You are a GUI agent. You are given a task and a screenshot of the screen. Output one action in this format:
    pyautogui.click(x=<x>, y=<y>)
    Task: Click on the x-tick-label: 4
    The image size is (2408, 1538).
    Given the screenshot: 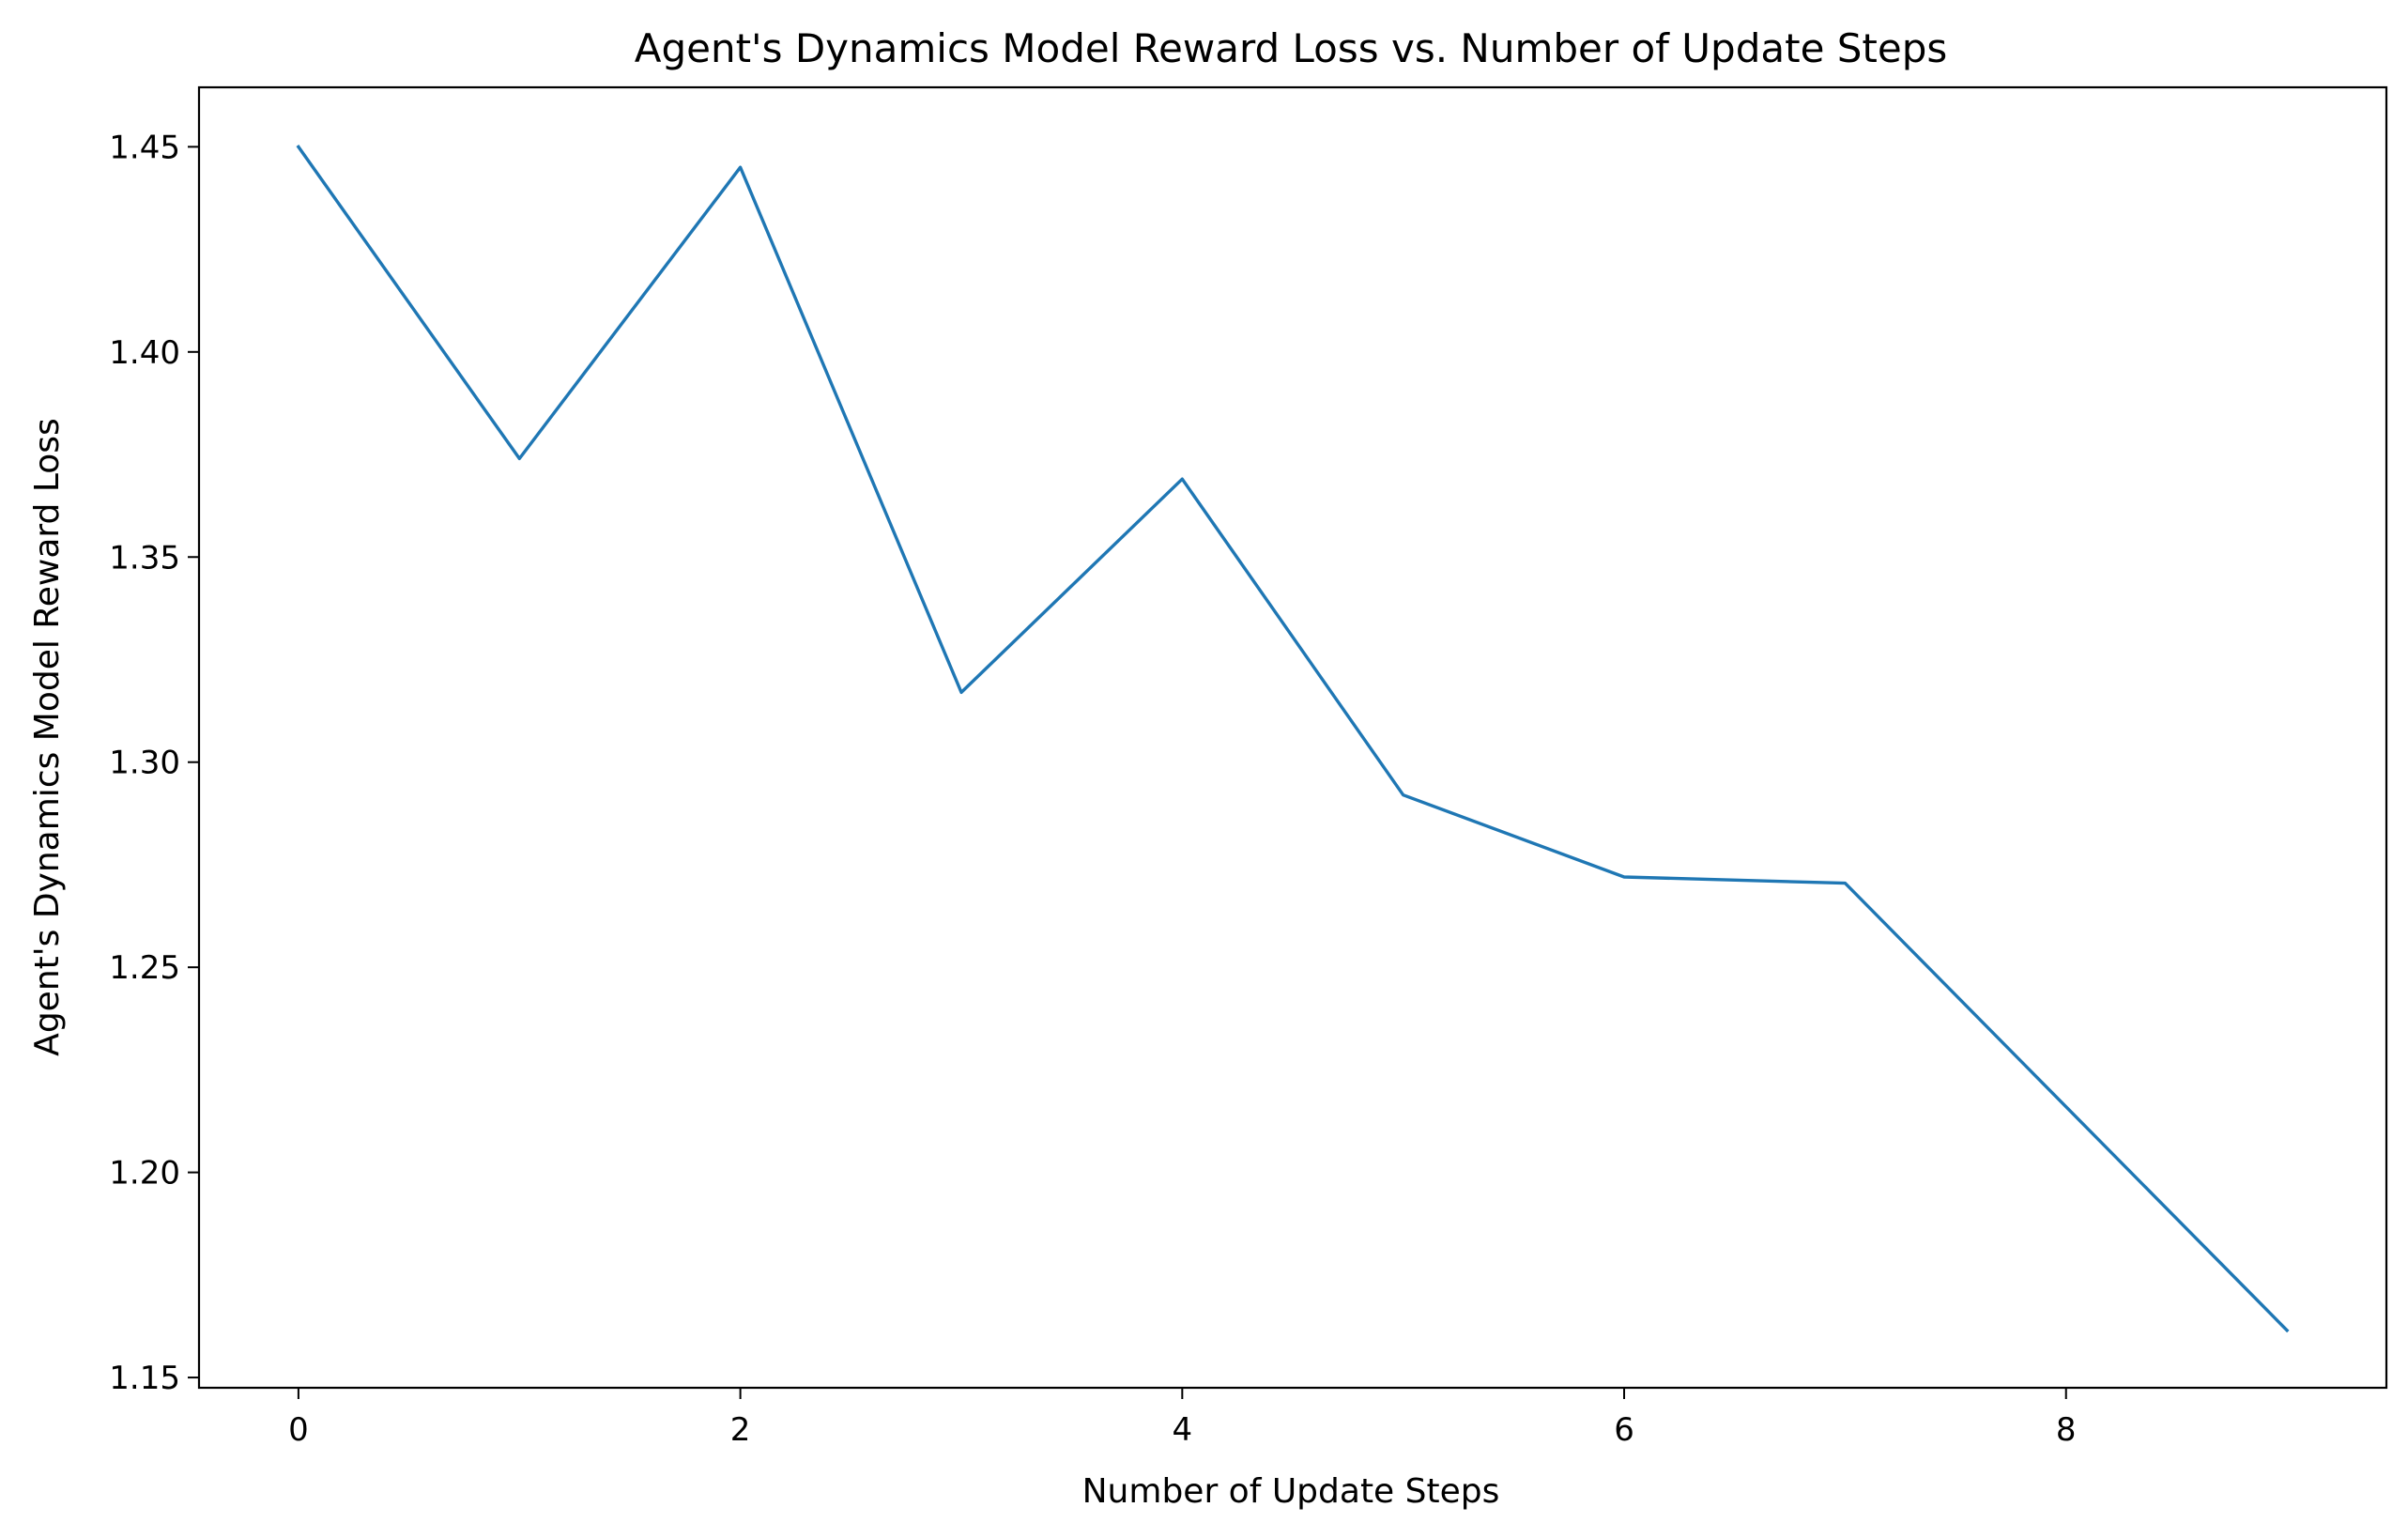 What is the action you would take?
    pyautogui.click(x=1183, y=1430)
    